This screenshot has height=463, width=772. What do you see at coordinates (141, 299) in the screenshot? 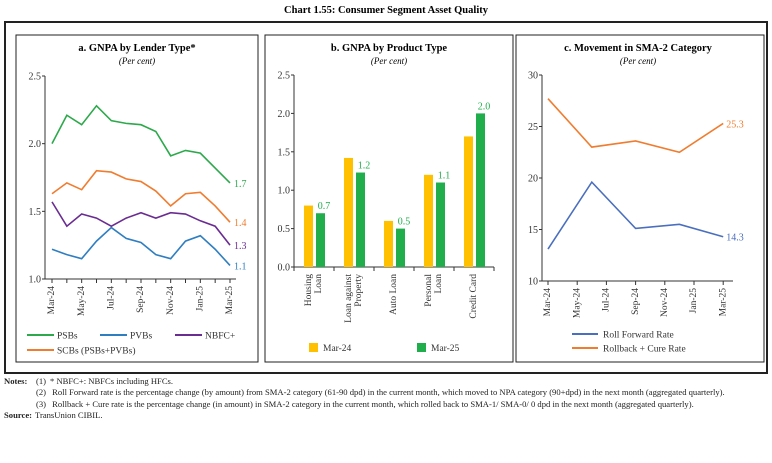
I see `panel-a-x-tick-label: Sep-24` at bounding box center [141, 299].